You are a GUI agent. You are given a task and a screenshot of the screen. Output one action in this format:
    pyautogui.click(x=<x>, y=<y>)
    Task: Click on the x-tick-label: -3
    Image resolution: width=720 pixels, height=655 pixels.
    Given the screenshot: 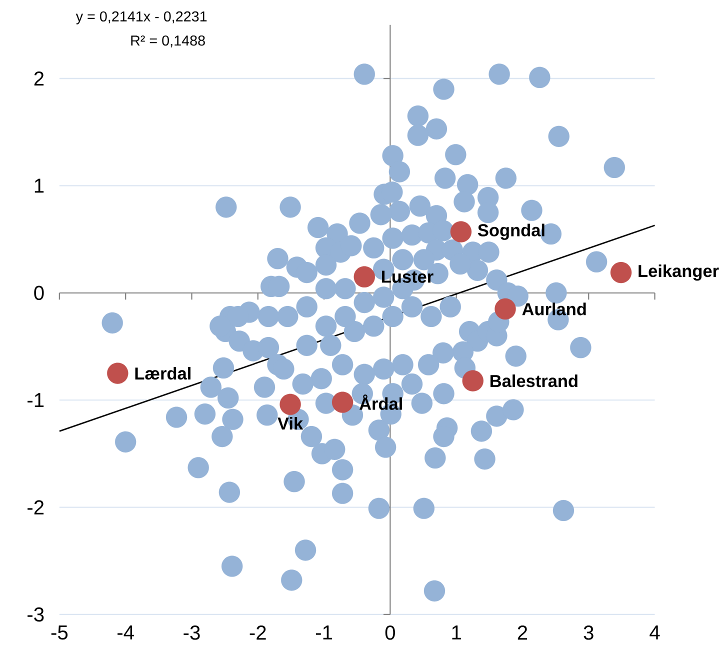 What is the action you would take?
    pyautogui.click(x=192, y=633)
    